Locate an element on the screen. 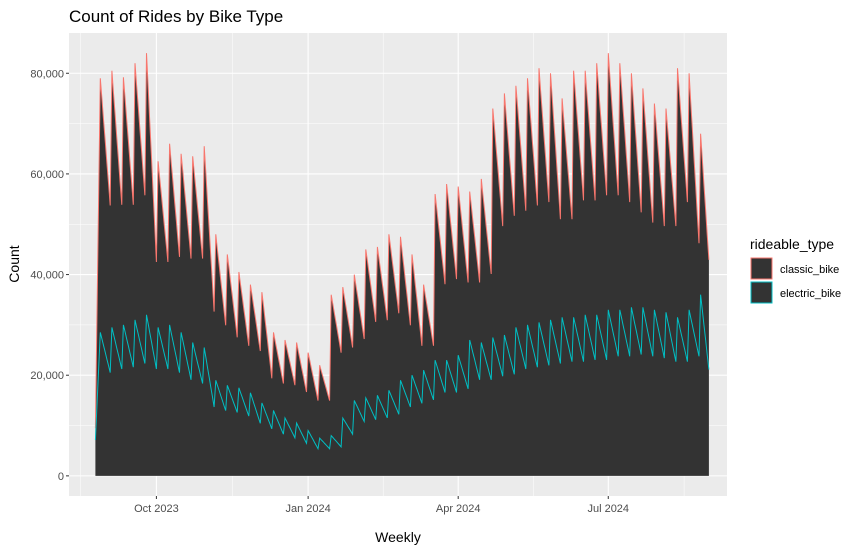 The height and width of the screenshot is (551, 865). chart-title: Count of Rides by Bike Type is located at coordinates (176, 16).